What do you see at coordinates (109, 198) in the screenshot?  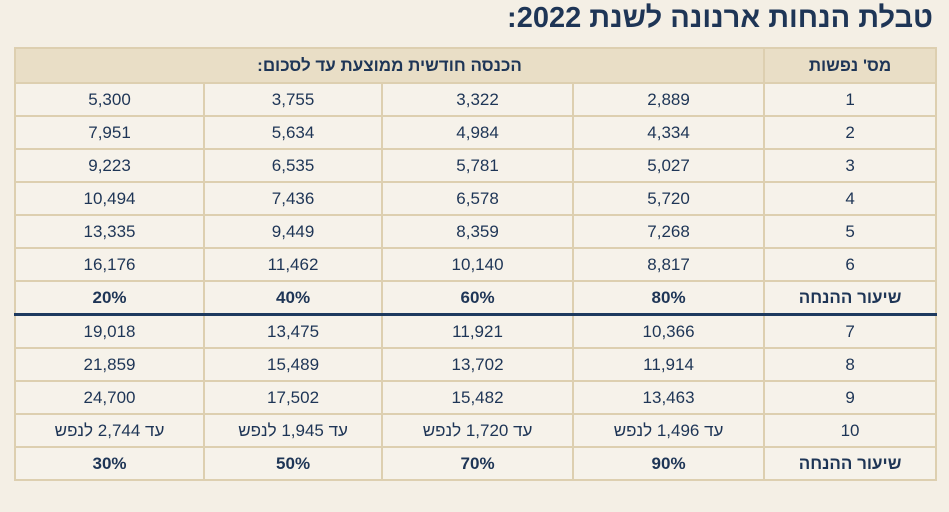 I see `income-cell: 10,494` at bounding box center [109, 198].